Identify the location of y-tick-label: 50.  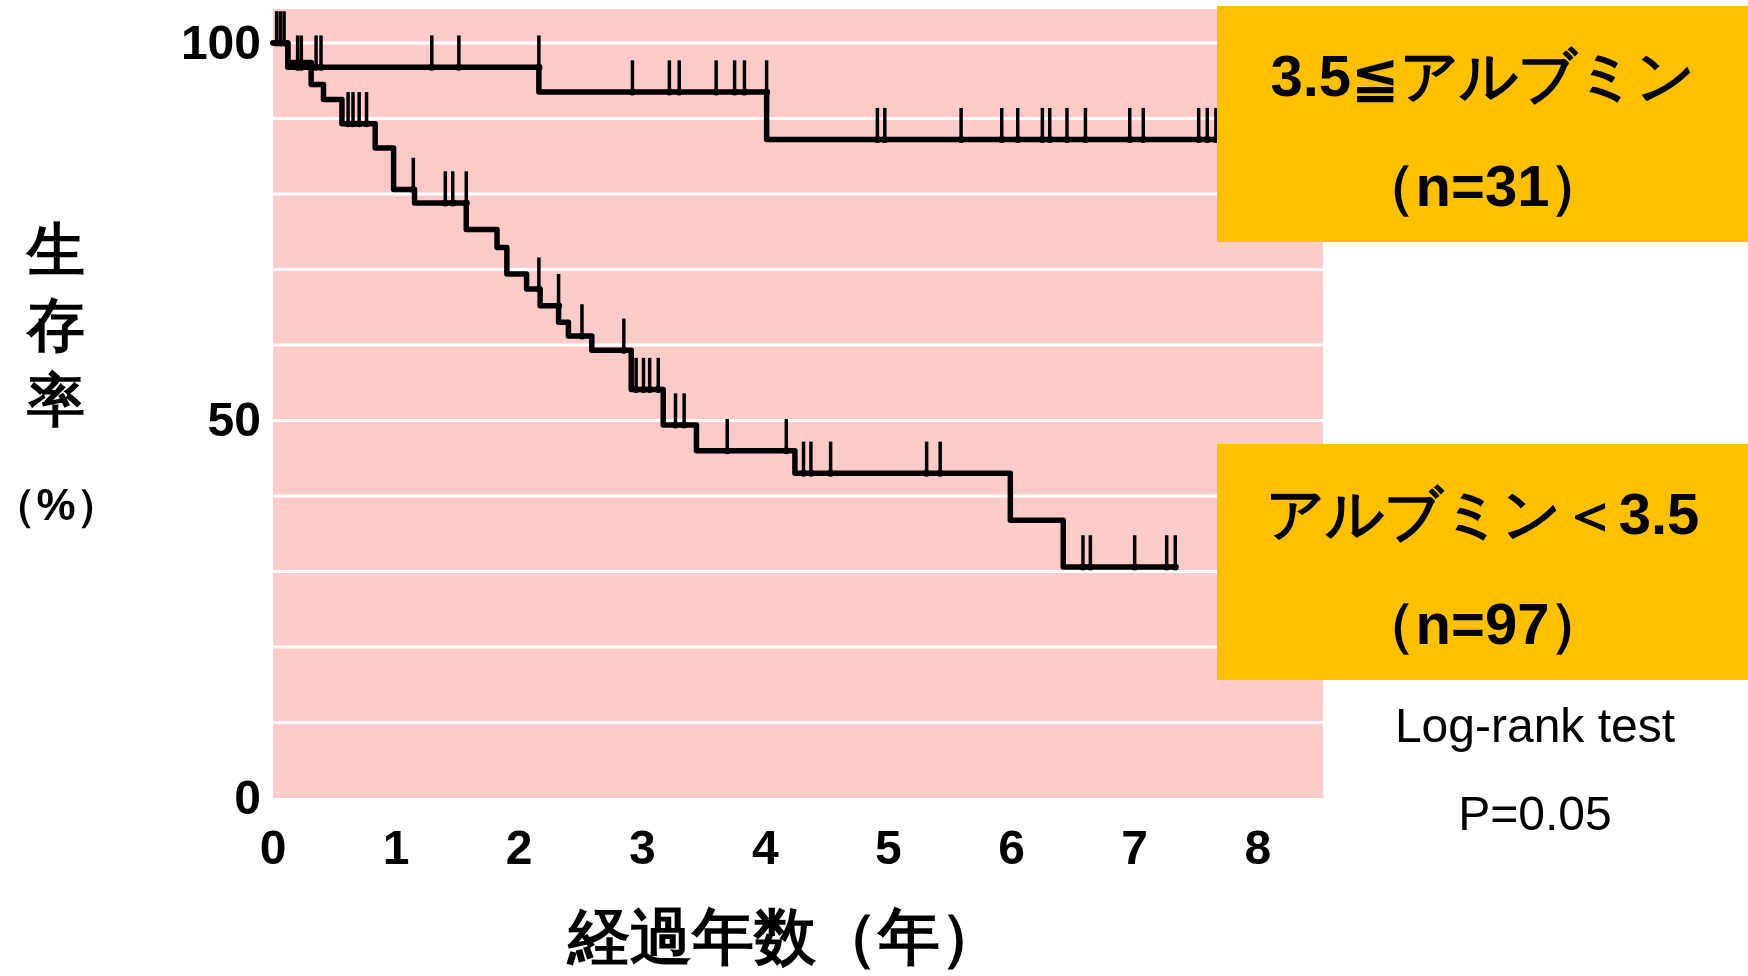
(234, 420).